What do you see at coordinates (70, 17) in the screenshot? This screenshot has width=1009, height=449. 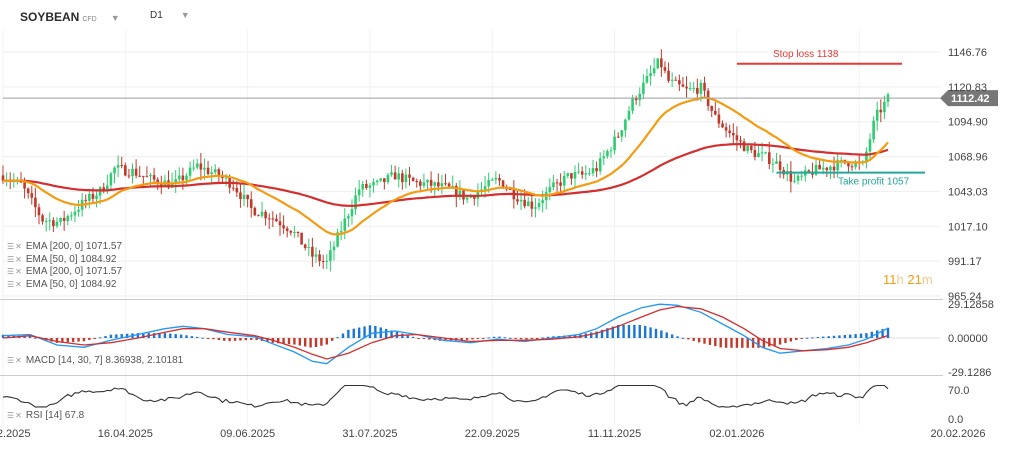 I see `symbol-selector: SOYBEAN CFD ▼` at bounding box center [70, 17].